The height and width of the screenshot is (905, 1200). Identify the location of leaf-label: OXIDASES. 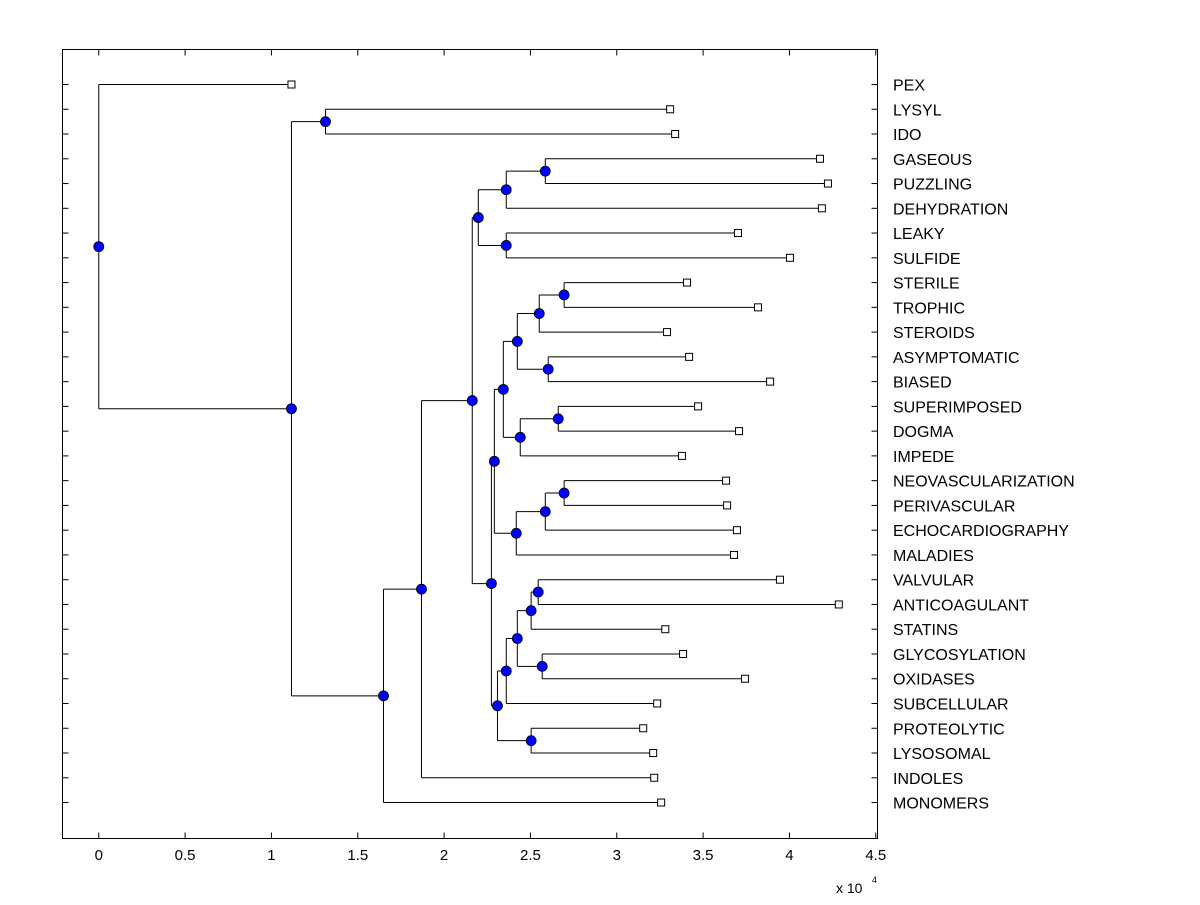
(934, 680).